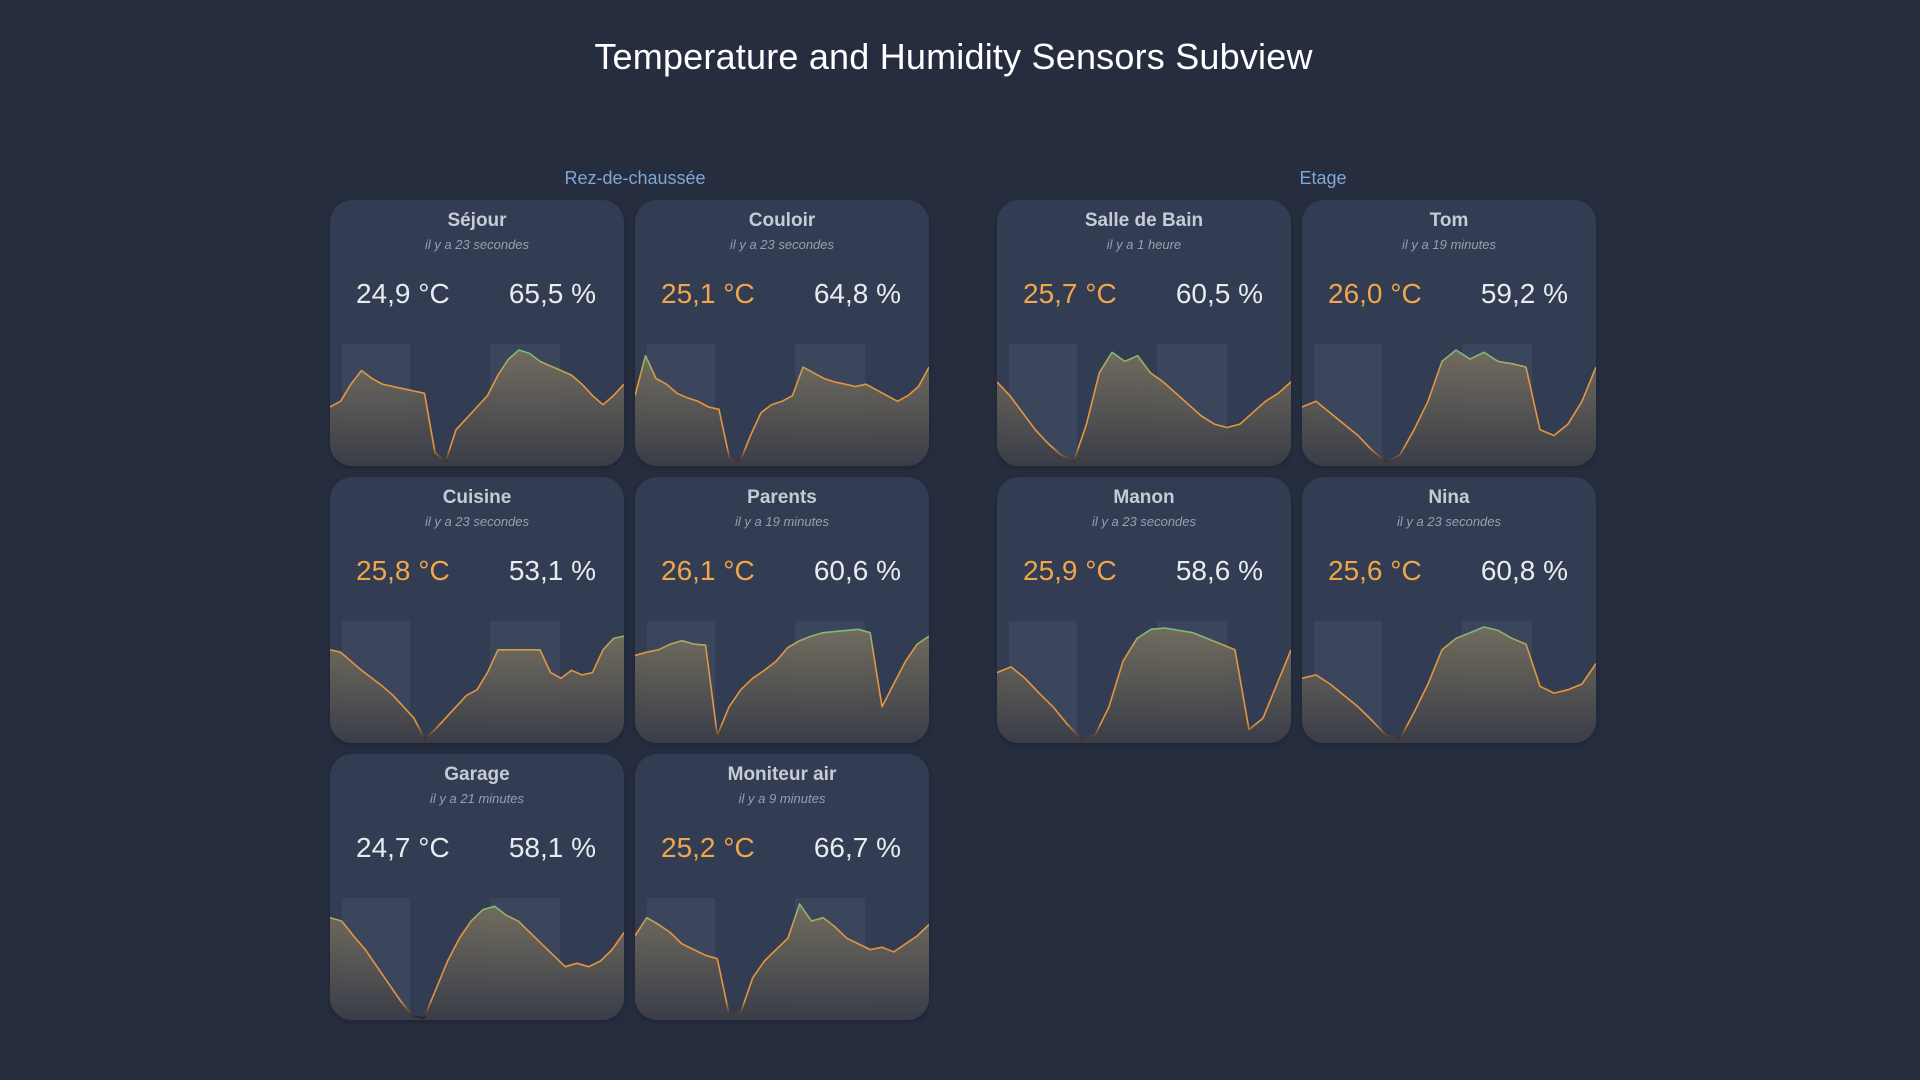 The width and height of the screenshot is (1920, 1080). I want to click on card-name: Nina, so click(1449, 497).